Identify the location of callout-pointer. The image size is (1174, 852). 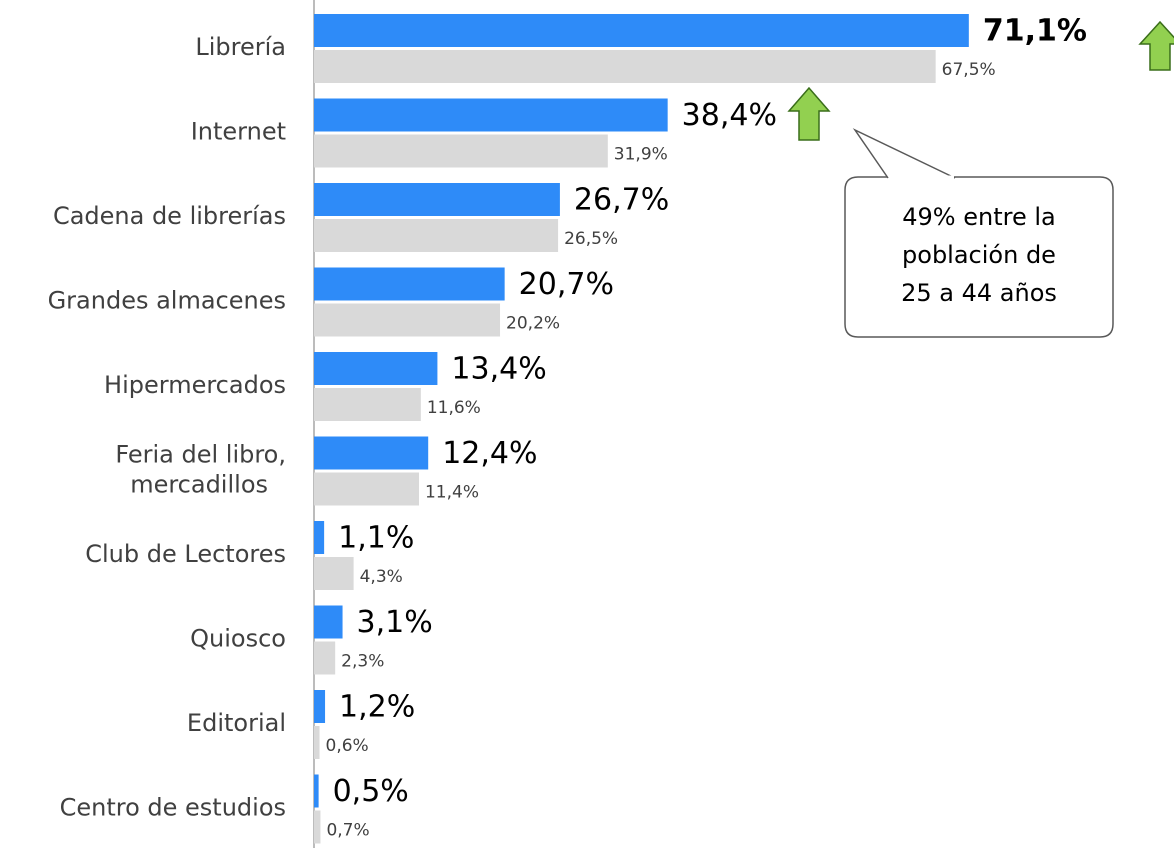
(904, 153).